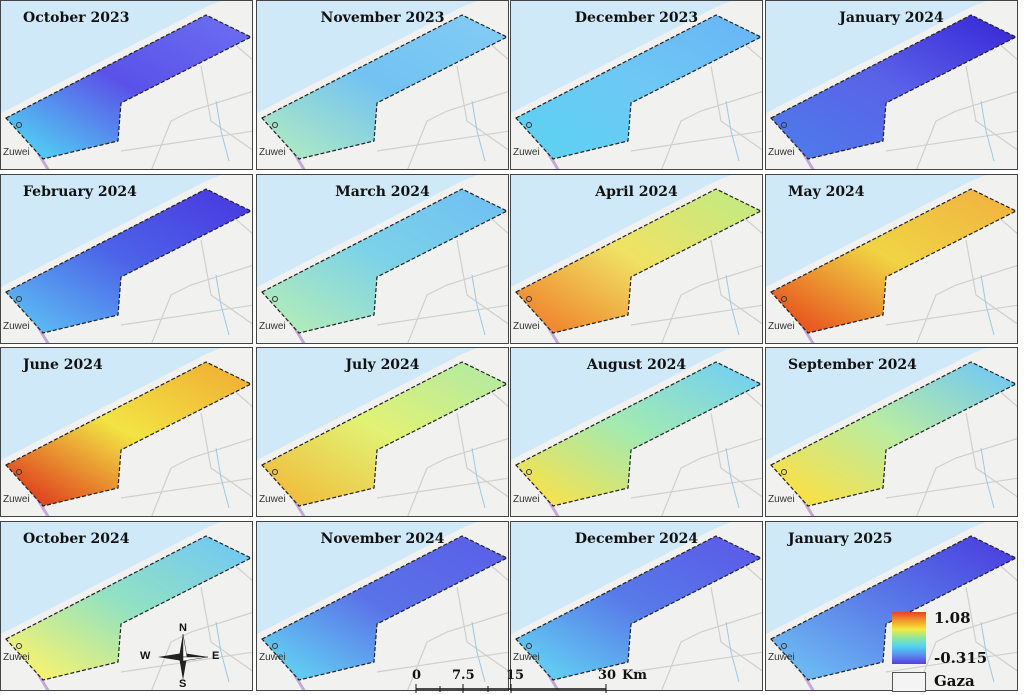 This screenshot has height=695, width=1024. Describe the element at coordinates (417, 675) in the screenshot. I see `scale-tick-0: 0` at that location.